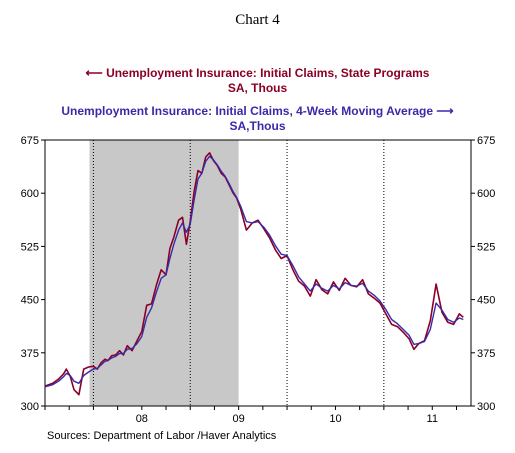  Describe the element at coordinates (257, 126) in the screenshot. I see `legend-series2-line2: SA,Thous` at that location.